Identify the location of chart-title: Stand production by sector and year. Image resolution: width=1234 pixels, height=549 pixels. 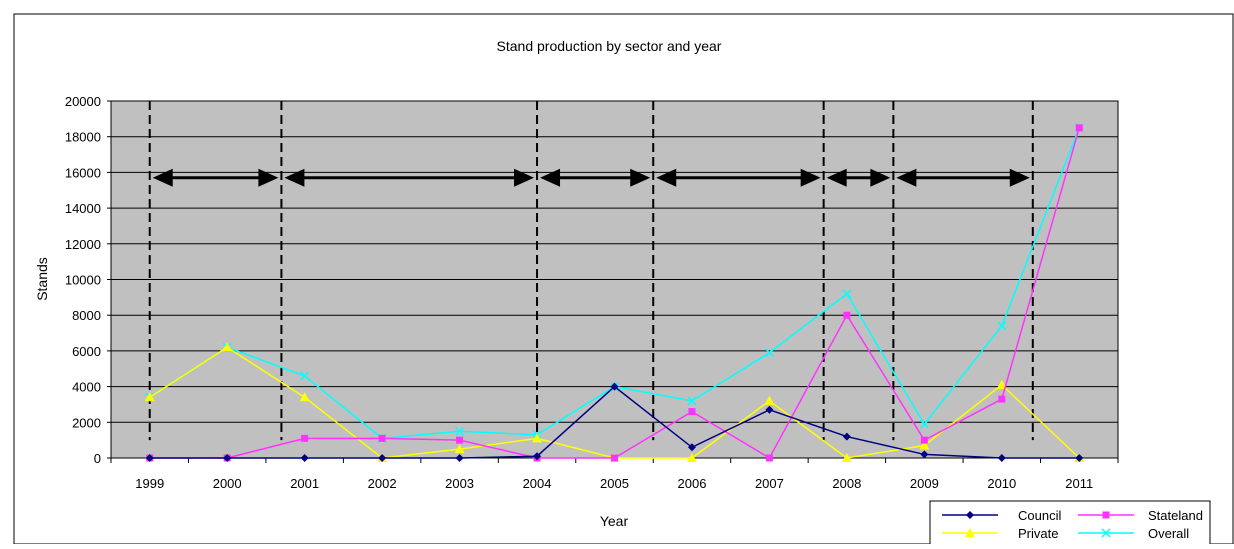
(609, 46).